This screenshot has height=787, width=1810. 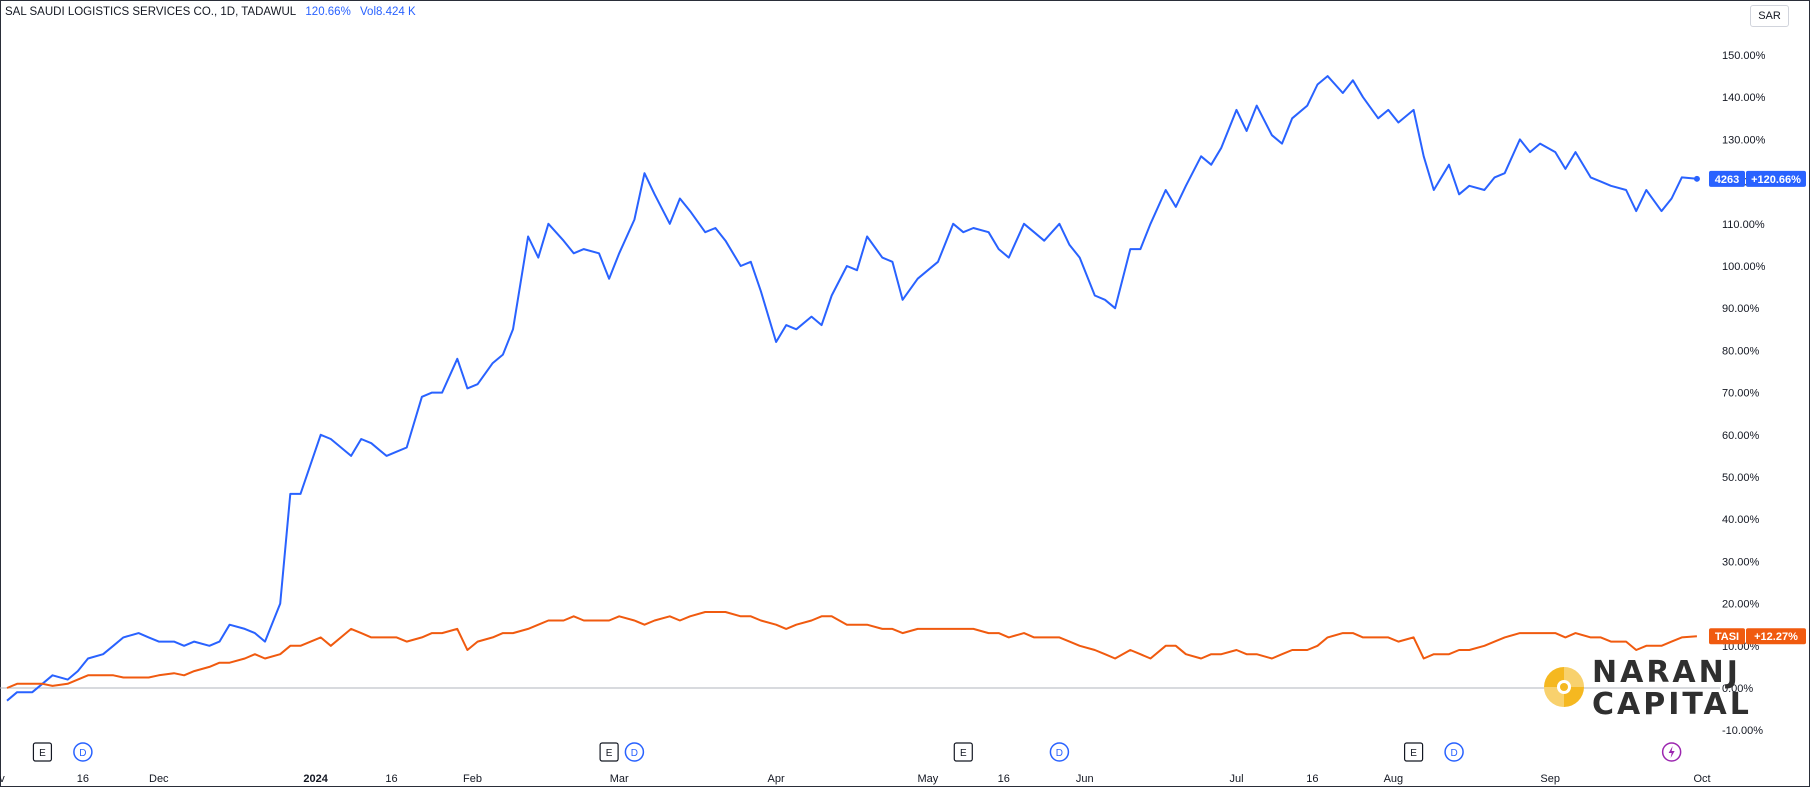 I want to click on currency-button: SAR, so click(x=1769, y=16).